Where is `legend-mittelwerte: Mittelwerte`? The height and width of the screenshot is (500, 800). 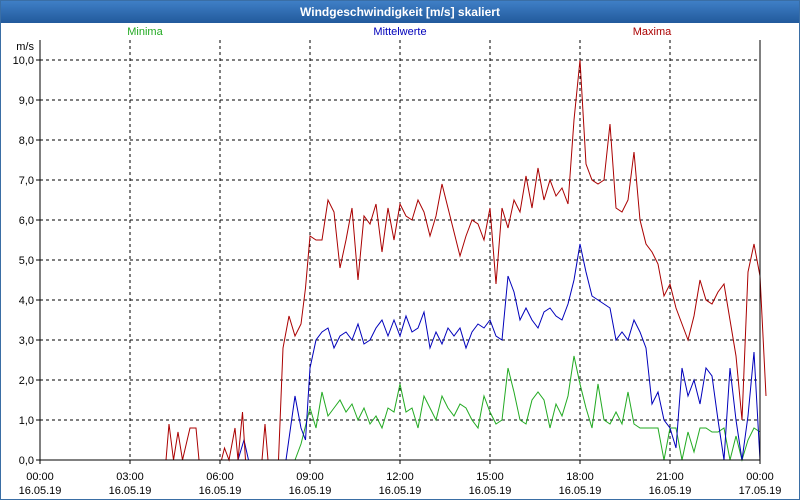
legend-mittelwerte: Mittelwerte is located at coordinates (399, 32).